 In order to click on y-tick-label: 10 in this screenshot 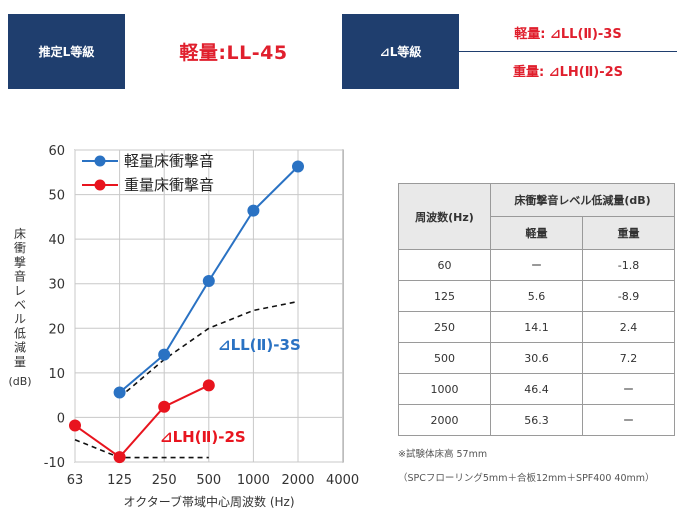, I will do `click(56, 374)`.